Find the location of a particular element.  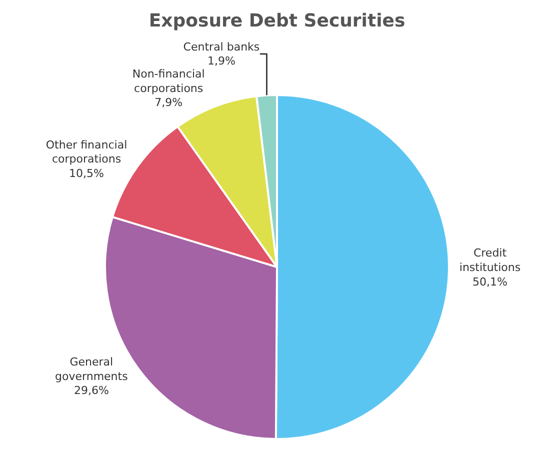

chart-title: Exposure Debt Securities is located at coordinates (277, 21).